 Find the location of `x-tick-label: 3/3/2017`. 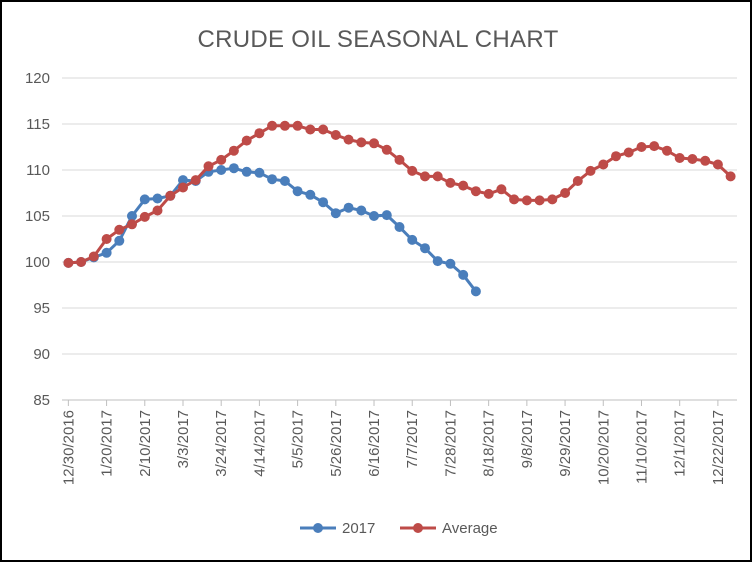

x-tick-label: 3/3/2017 is located at coordinates (183, 439).